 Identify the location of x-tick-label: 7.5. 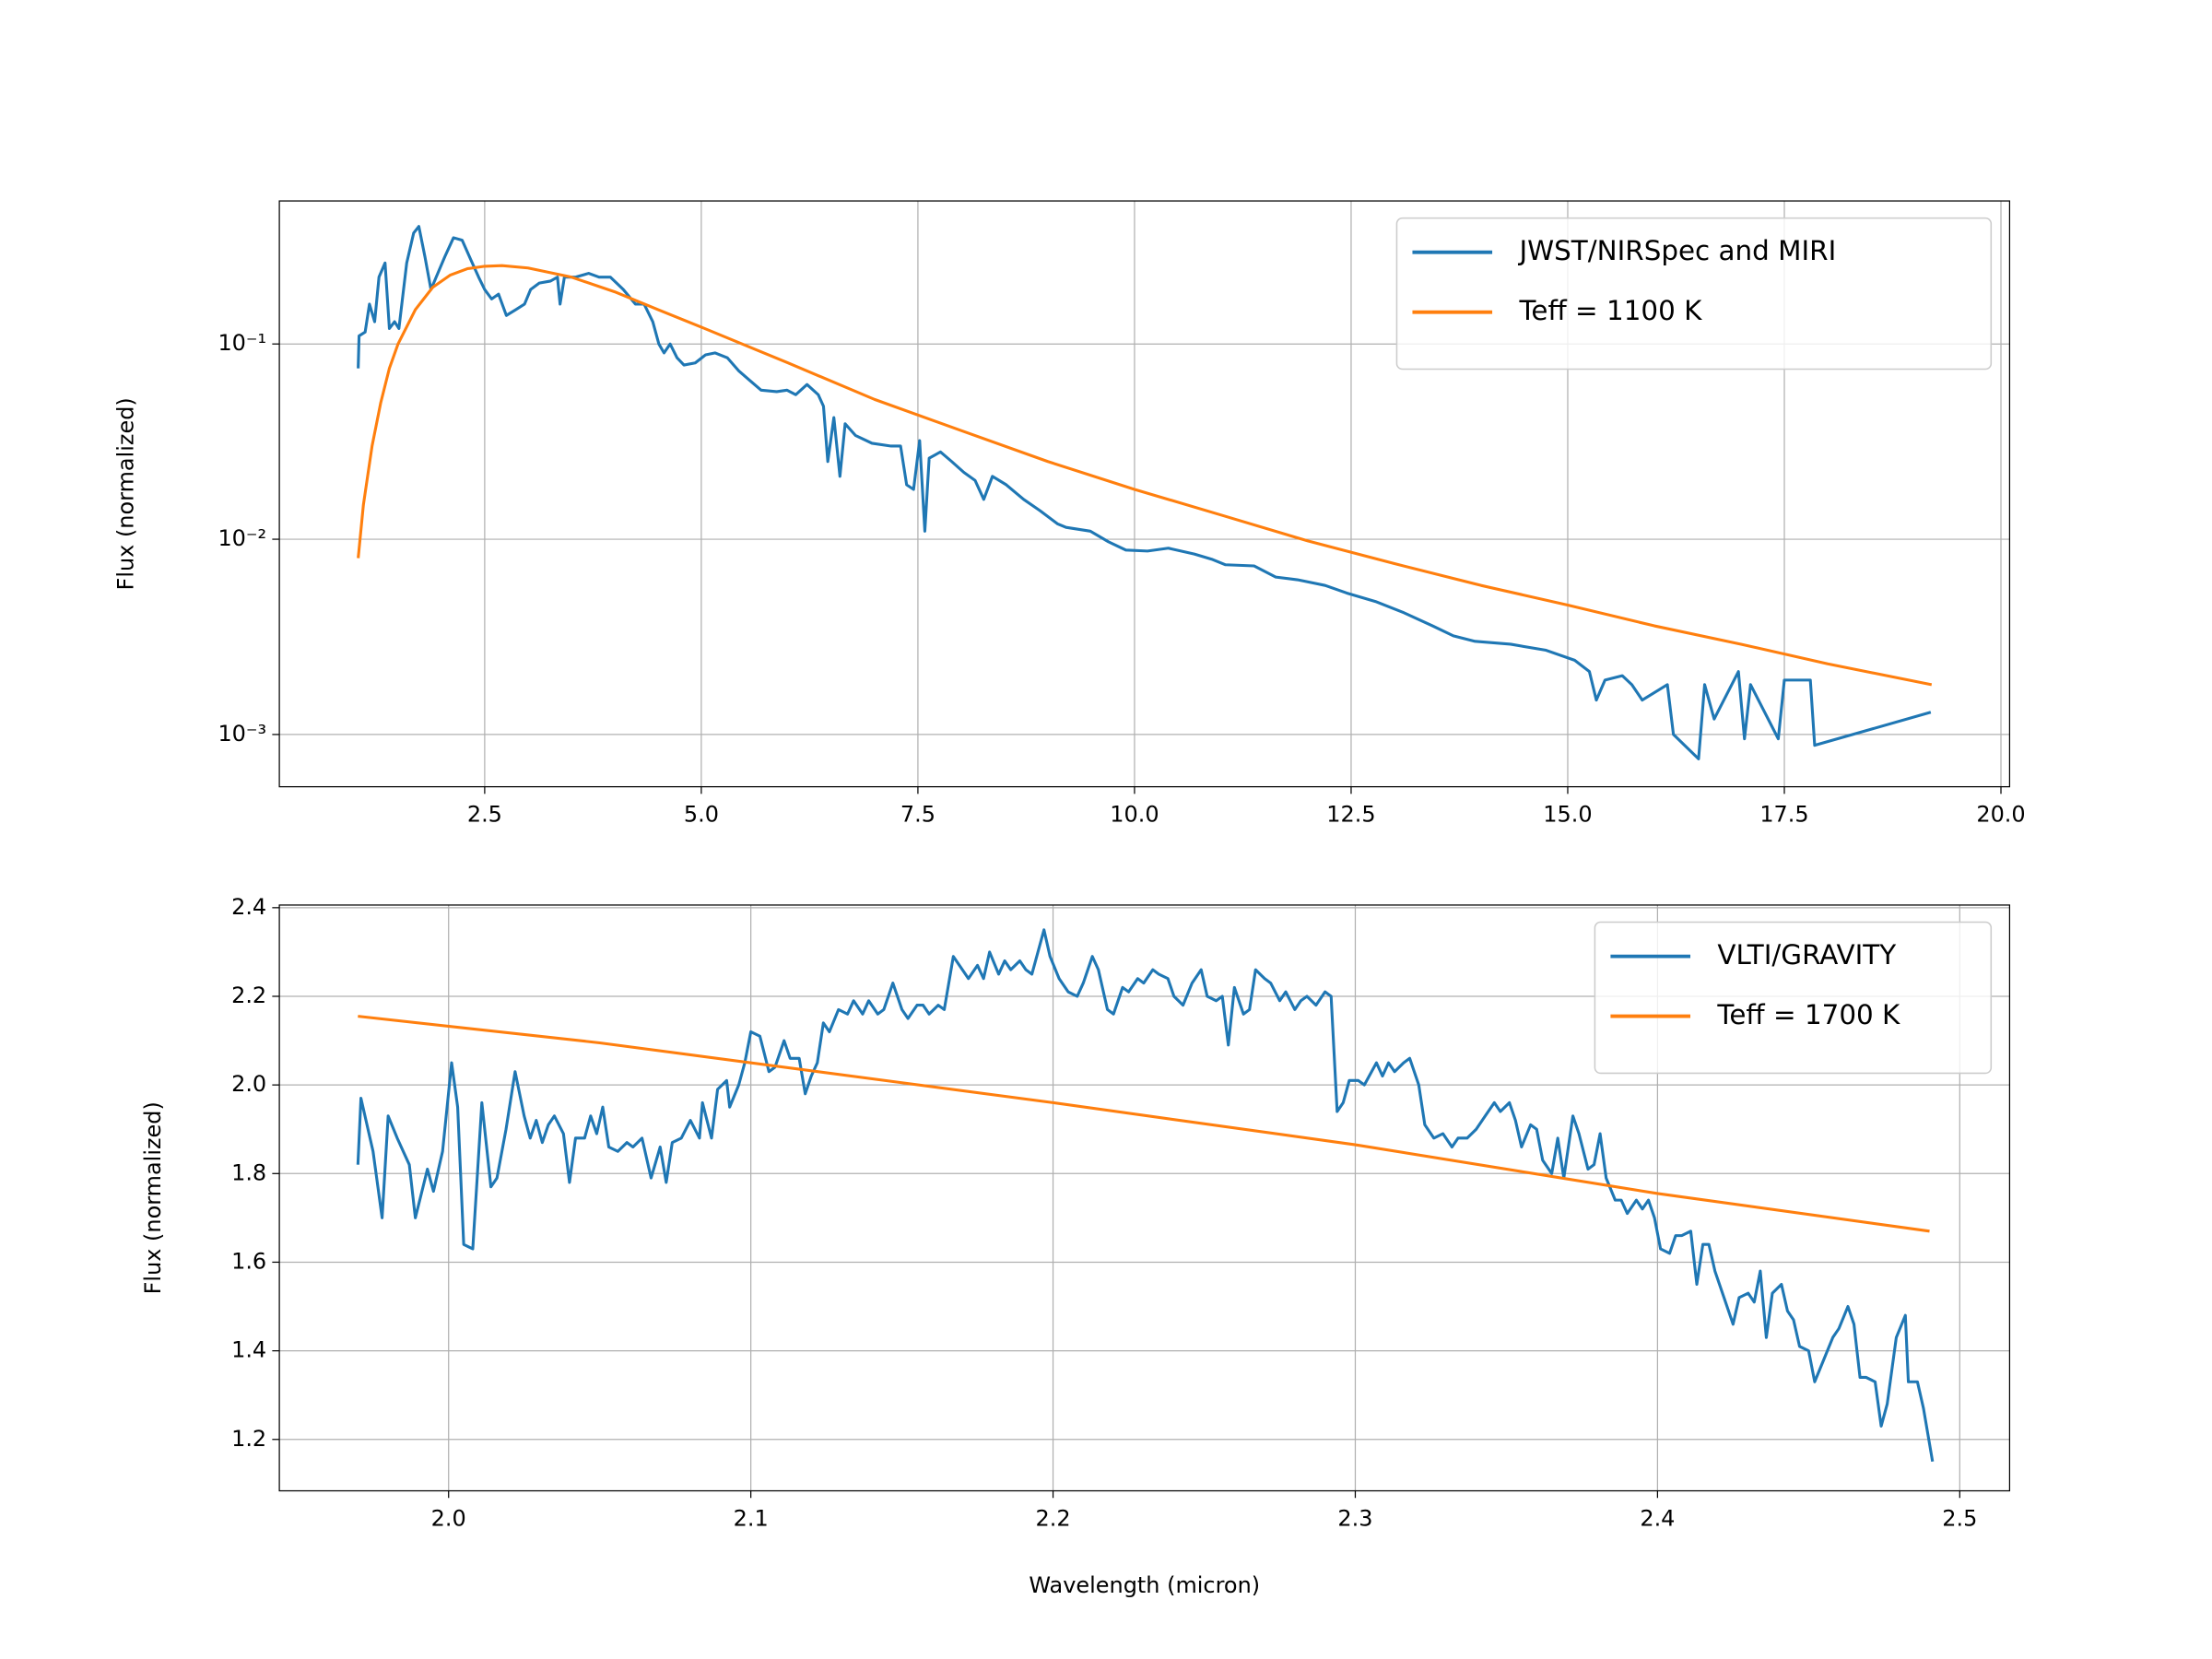
(917, 815).